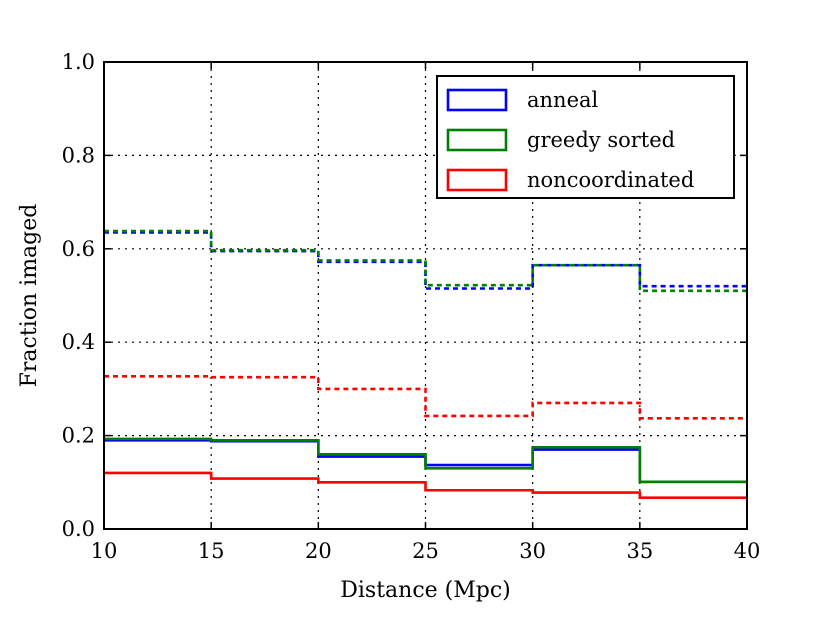 The height and width of the screenshot is (623, 830). What do you see at coordinates (425, 551) in the screenshot?
I see `x-tick-label: 25` at bounding box center [425, 551].